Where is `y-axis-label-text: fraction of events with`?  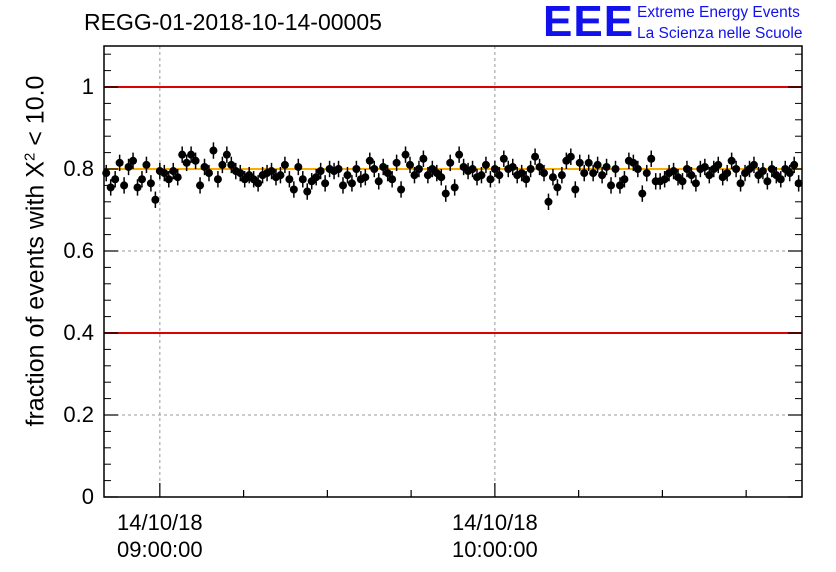 y-axis-label-text: fraction of events with is located at coordinates (35, 302).